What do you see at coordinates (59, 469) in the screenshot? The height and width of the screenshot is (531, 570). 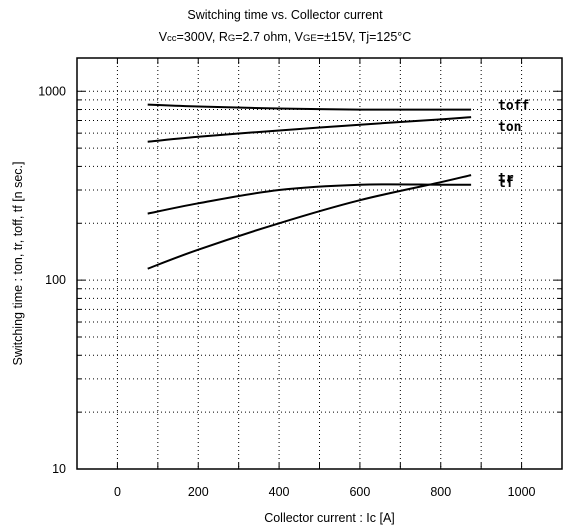 I see `y-tick-label: 10` at bounding box center [59, 469].